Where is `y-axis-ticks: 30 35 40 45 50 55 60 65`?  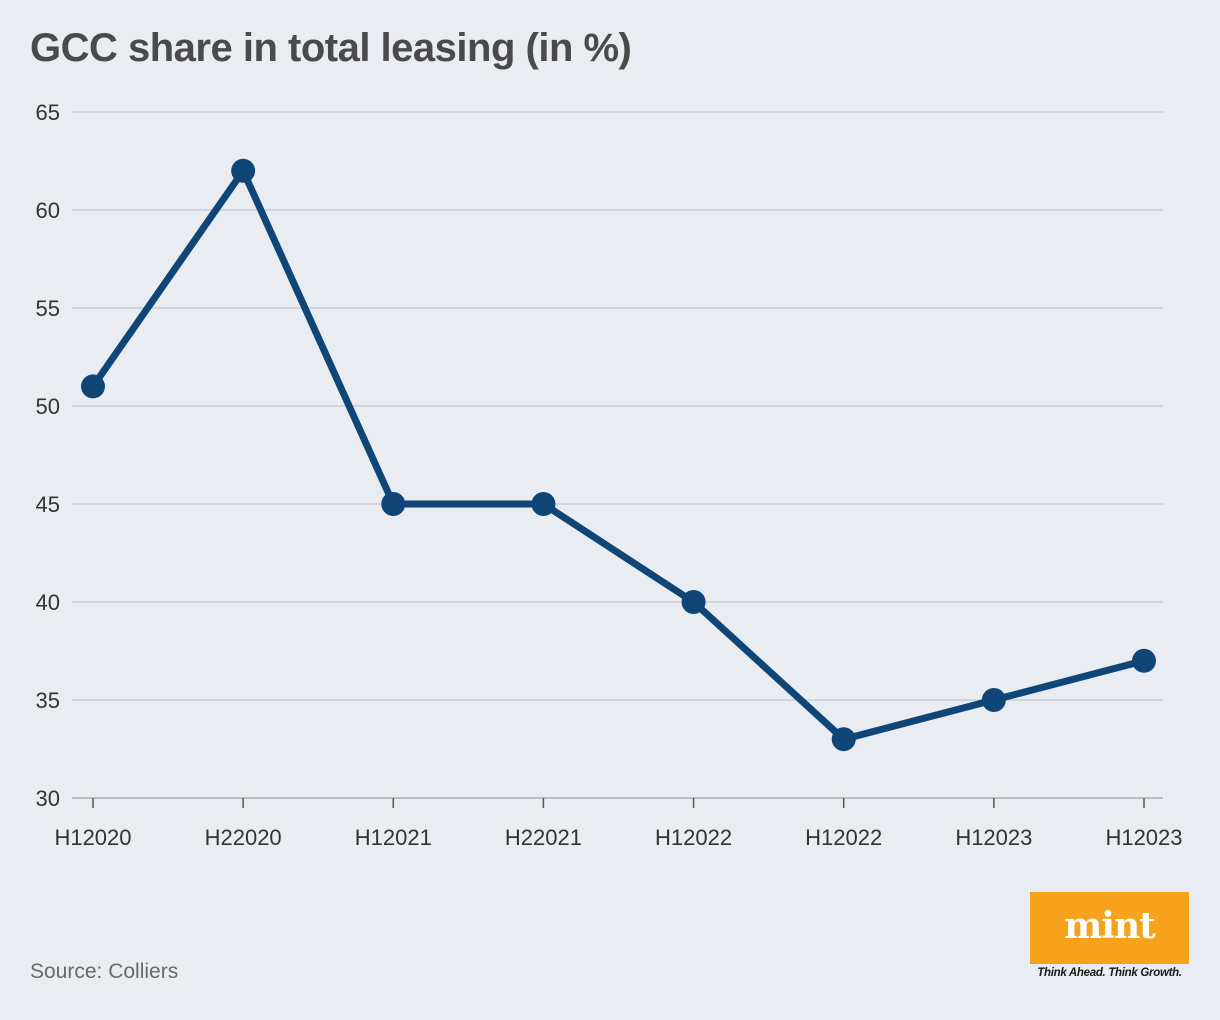
y-axis-ticks: 30 35 40 45 50 55 60 65 is located at coordinates (48, 455).